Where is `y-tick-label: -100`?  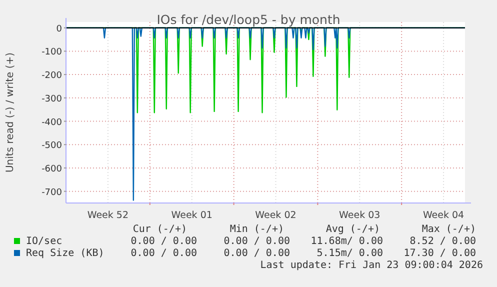 y-tick-label: -100 is located at coordinates (52, 53).